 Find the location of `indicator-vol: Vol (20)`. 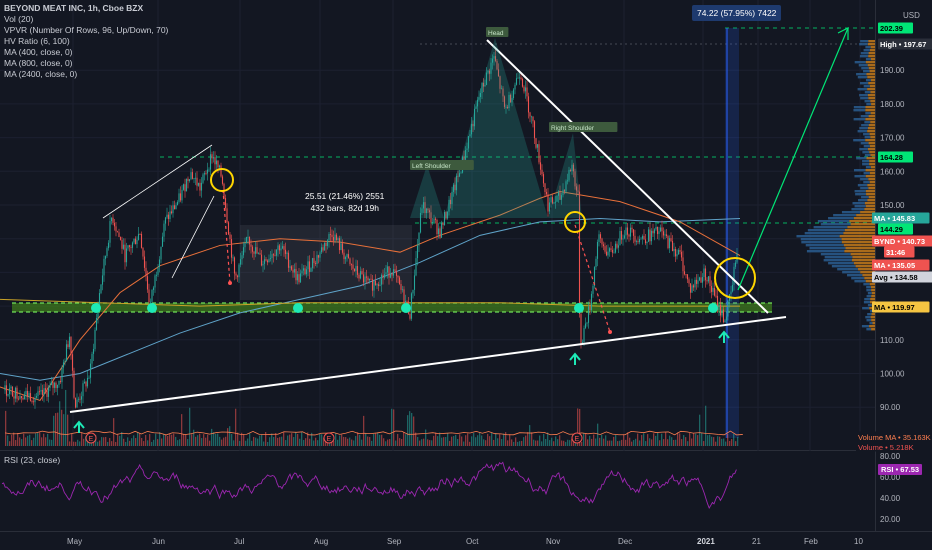

indicator-vol: Vol (20) is located at coordinates (19, 19).